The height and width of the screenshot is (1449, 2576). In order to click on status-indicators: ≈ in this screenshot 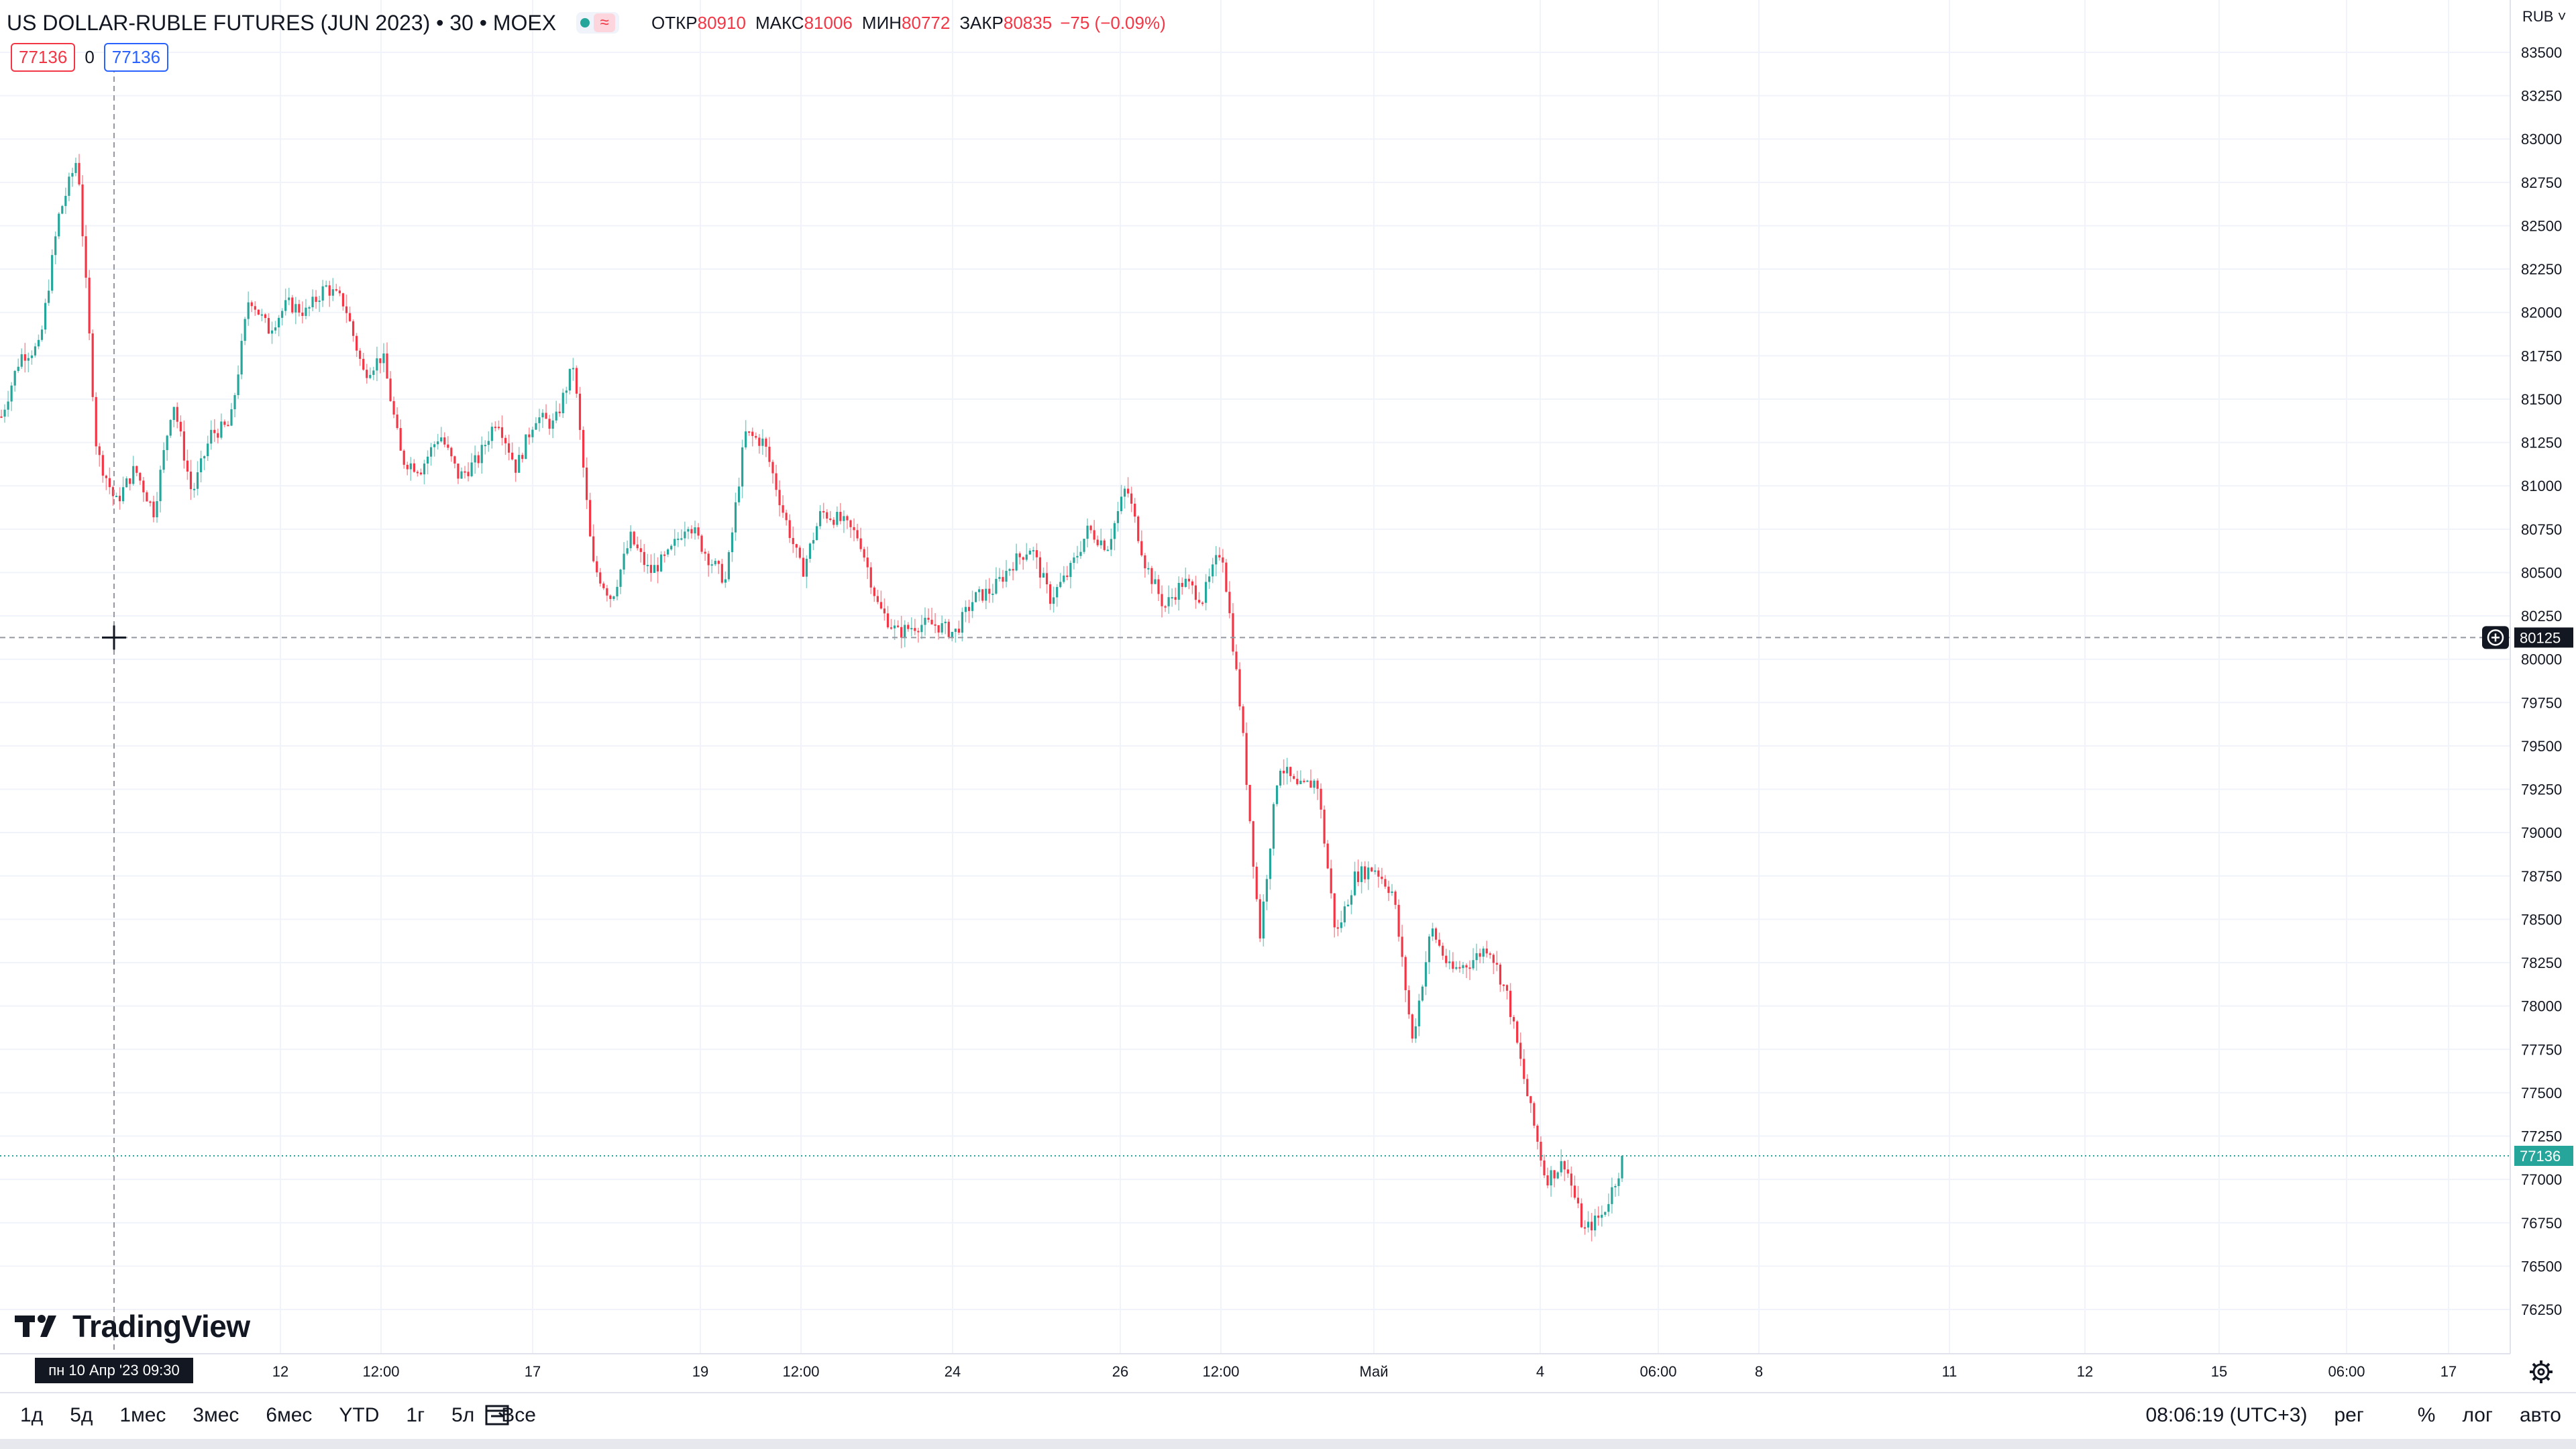, I will do `click(598, 23)`.